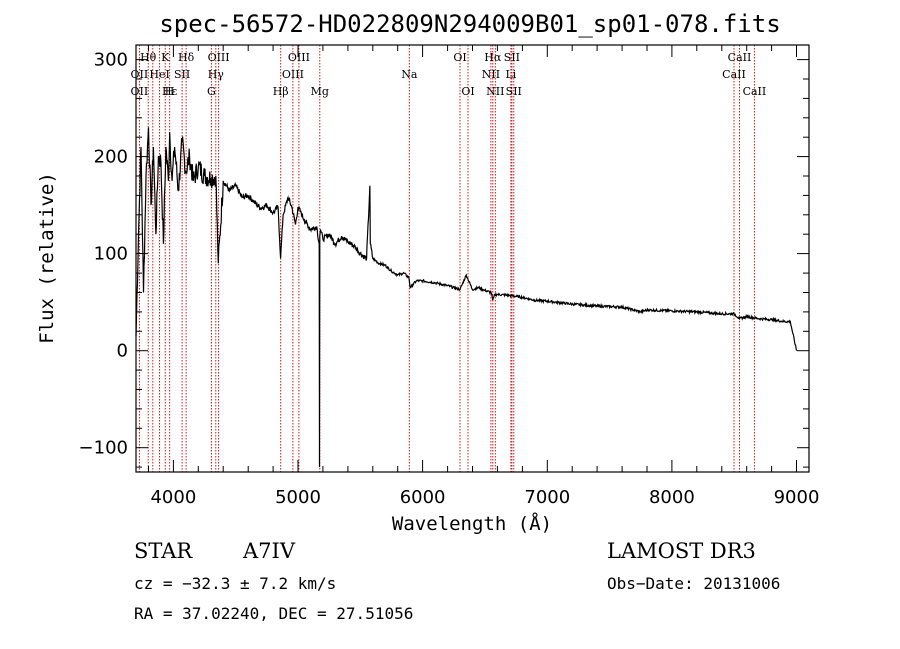 The height and width of the screenshot is (649, 900). I want to click on x-tick-label: 4000, so click(173, 497).